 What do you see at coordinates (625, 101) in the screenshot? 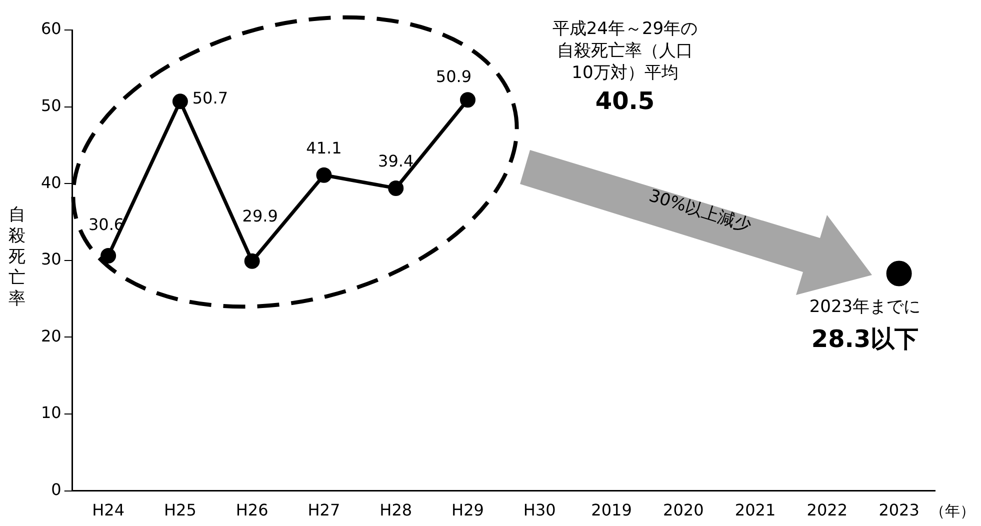
I see `annotation: 40.5` at bounding box center [625, 101].